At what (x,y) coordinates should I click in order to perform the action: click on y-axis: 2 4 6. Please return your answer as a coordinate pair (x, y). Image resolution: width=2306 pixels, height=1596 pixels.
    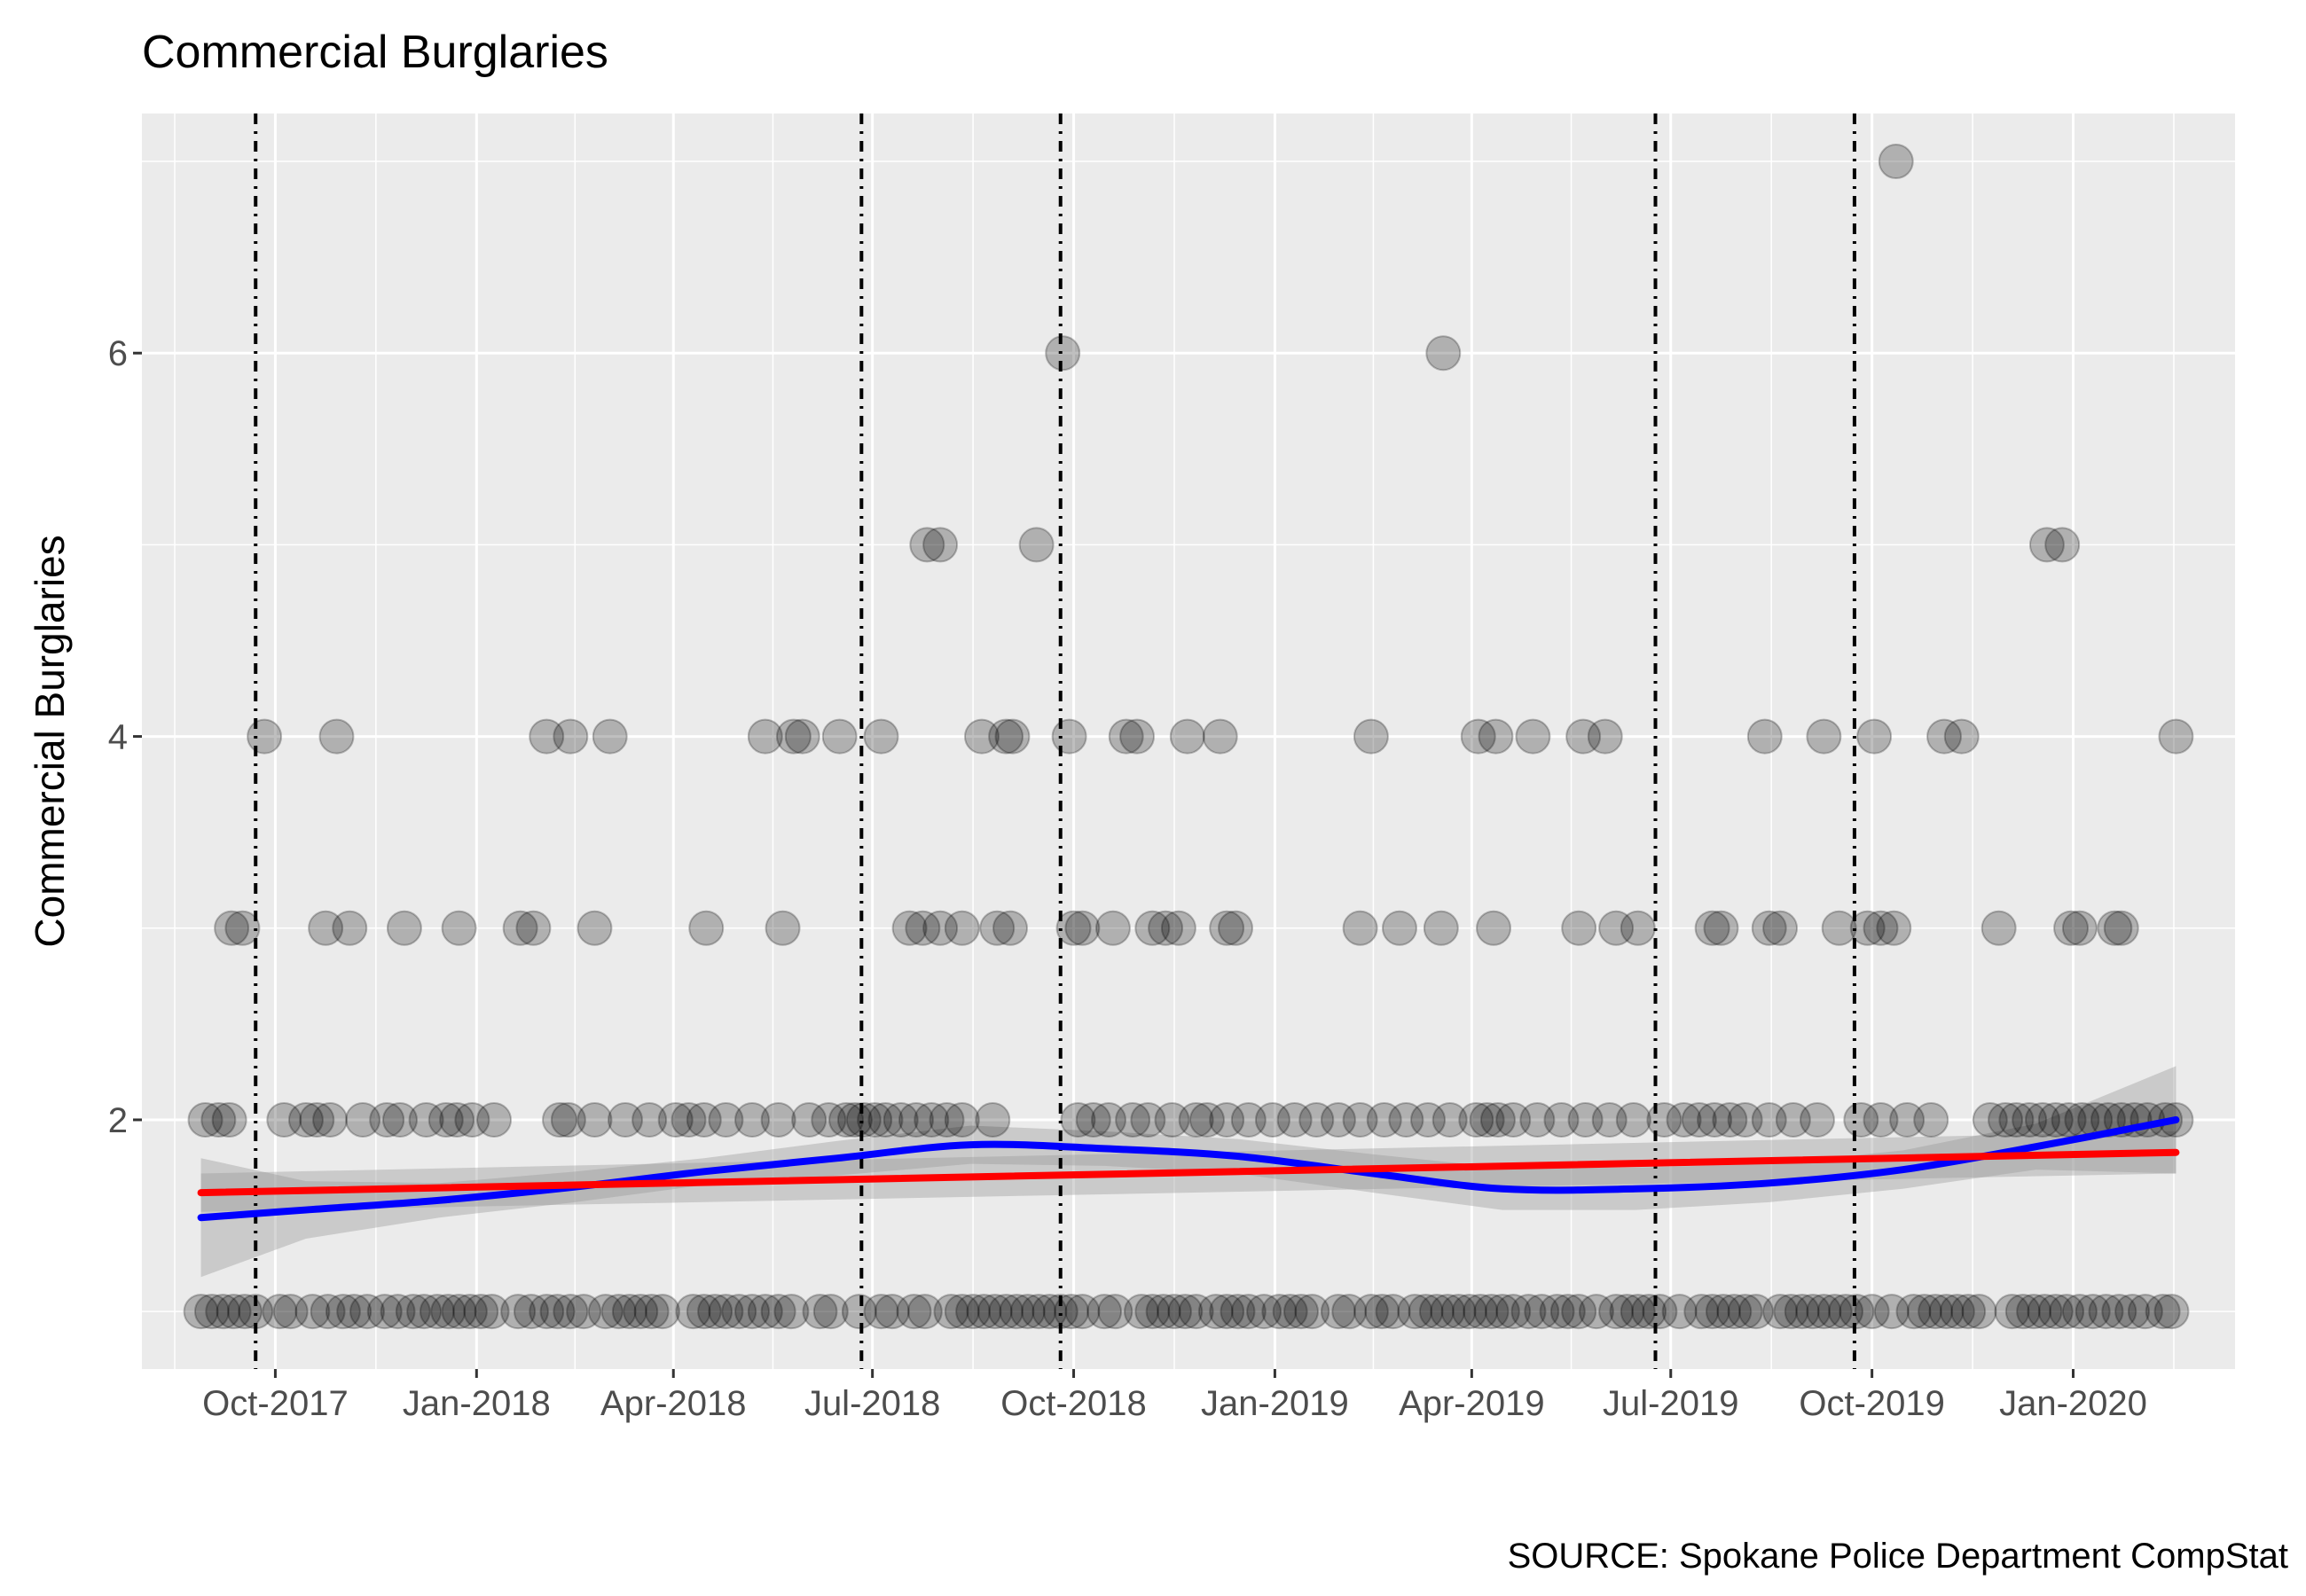
    Looking at the image, I should click on (125, 737).